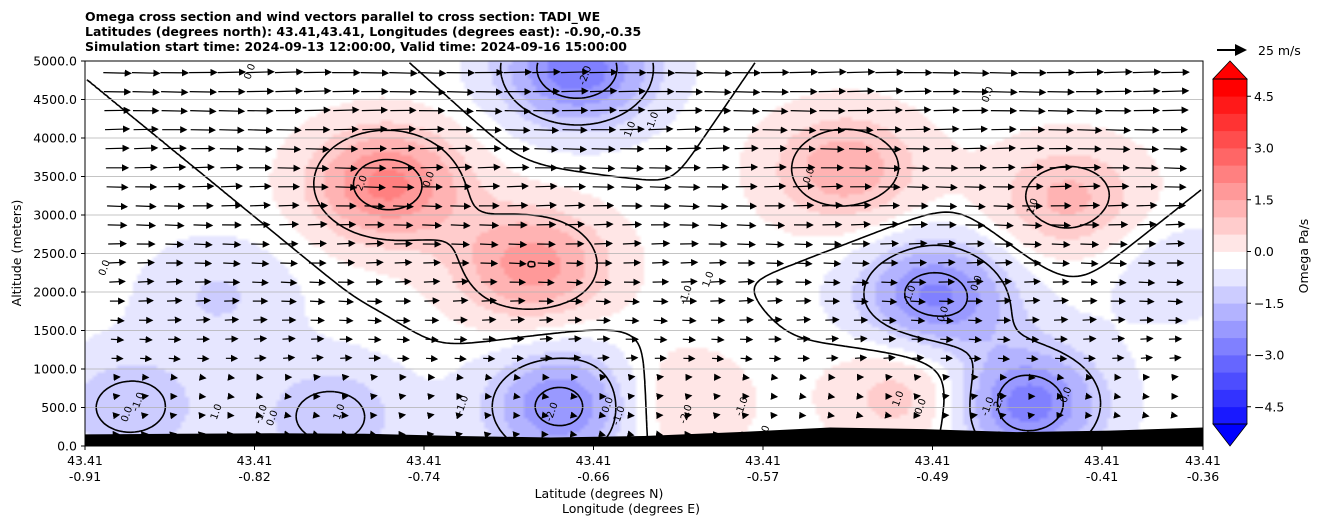  What do you see at coordinates (55, 99) in the screenshot?
I see `y-tick-label: 4500.0` at bounding box center [55, 99].